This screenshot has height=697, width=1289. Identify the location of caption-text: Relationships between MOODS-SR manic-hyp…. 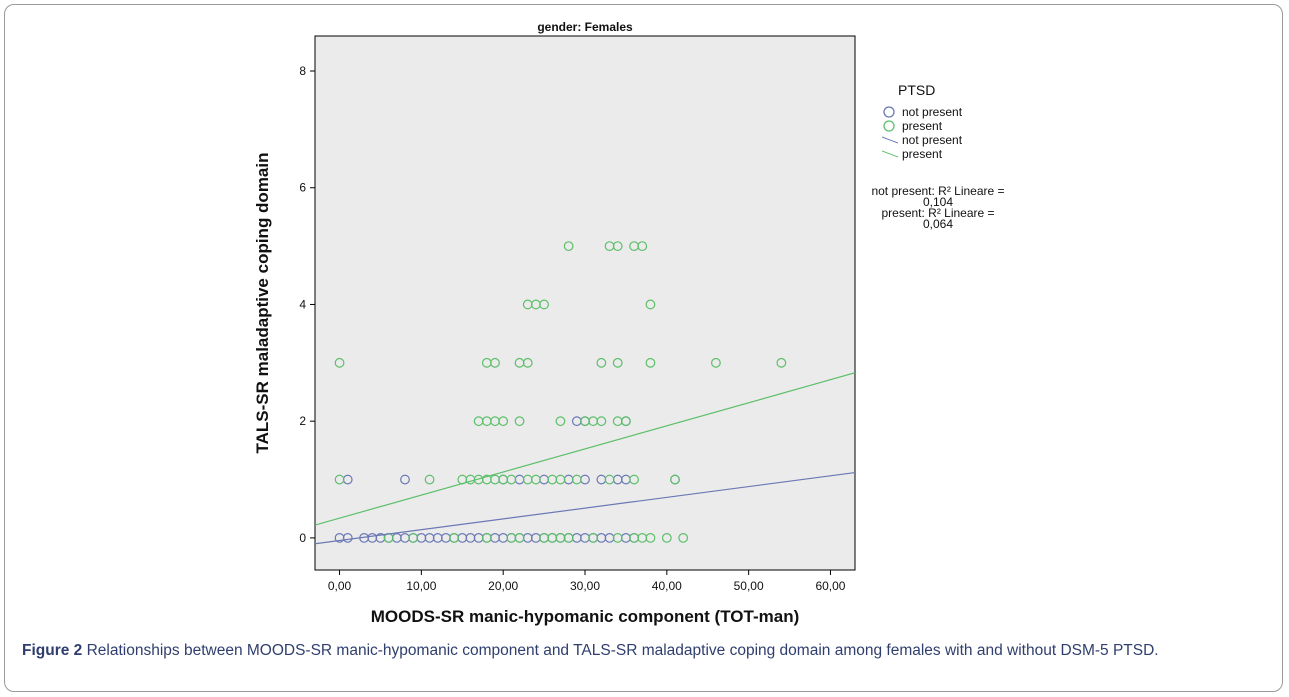
(620, 650).